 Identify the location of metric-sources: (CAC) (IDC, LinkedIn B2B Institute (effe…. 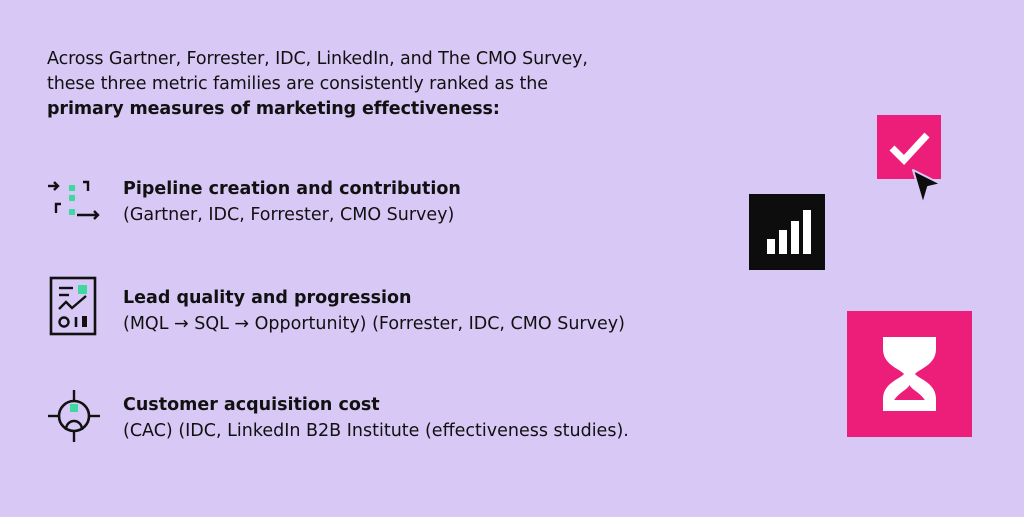
(376, 431).